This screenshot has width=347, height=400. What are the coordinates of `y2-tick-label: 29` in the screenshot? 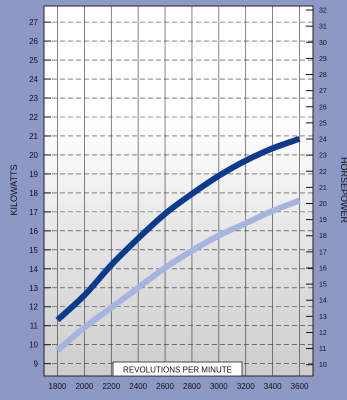 It's located at (323, 59).